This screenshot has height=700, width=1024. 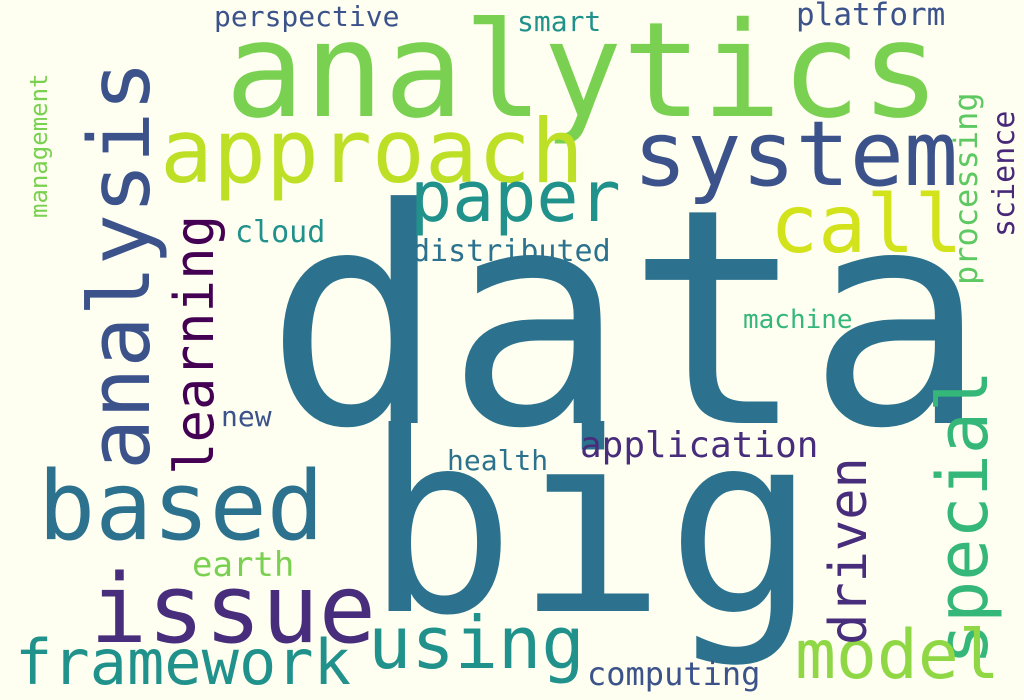 What do you see at coordinates (583, 74) in the screenshot?
I see `word-analytics: analytics` at bounding box center [583, 74].